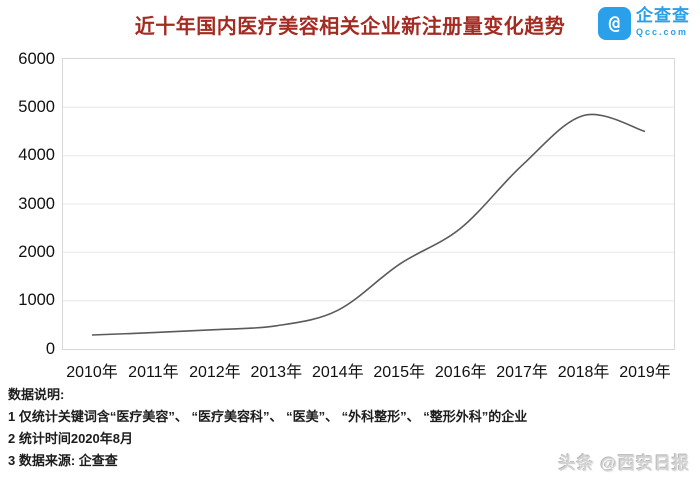  I want to click on x-tick-label-2012年: 2012年, so click(215, 372).